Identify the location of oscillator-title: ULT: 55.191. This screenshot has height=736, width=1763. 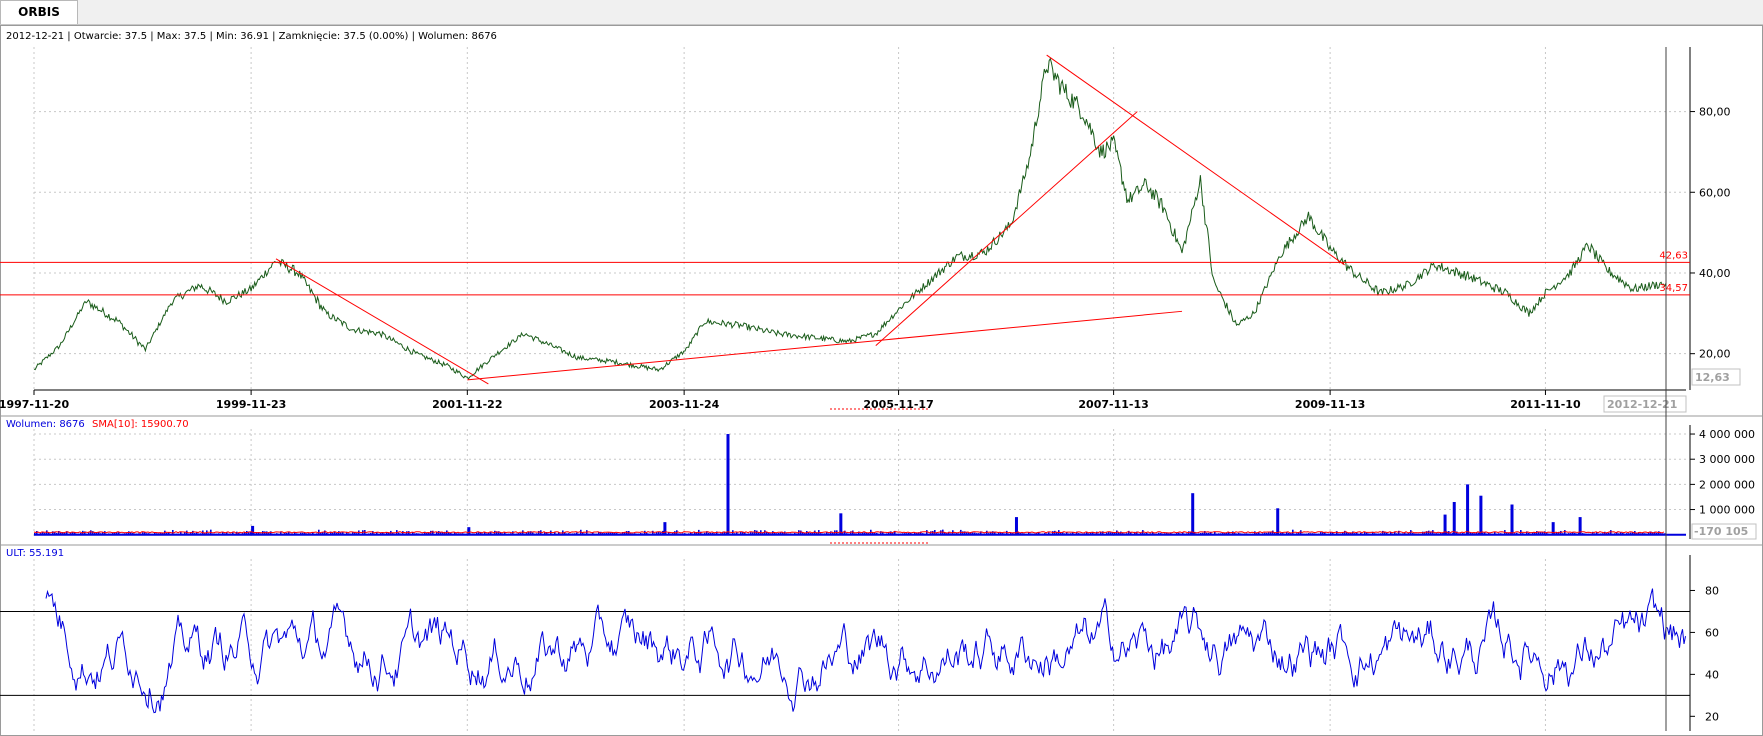
(35, 553).